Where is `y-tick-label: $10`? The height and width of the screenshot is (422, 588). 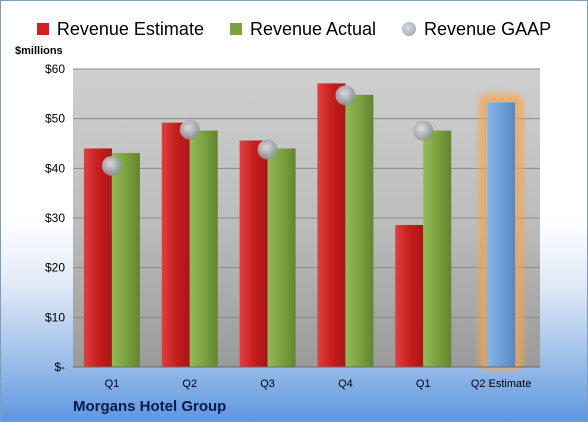
y-tick-label: $10 is located at coordinates (55, 317).